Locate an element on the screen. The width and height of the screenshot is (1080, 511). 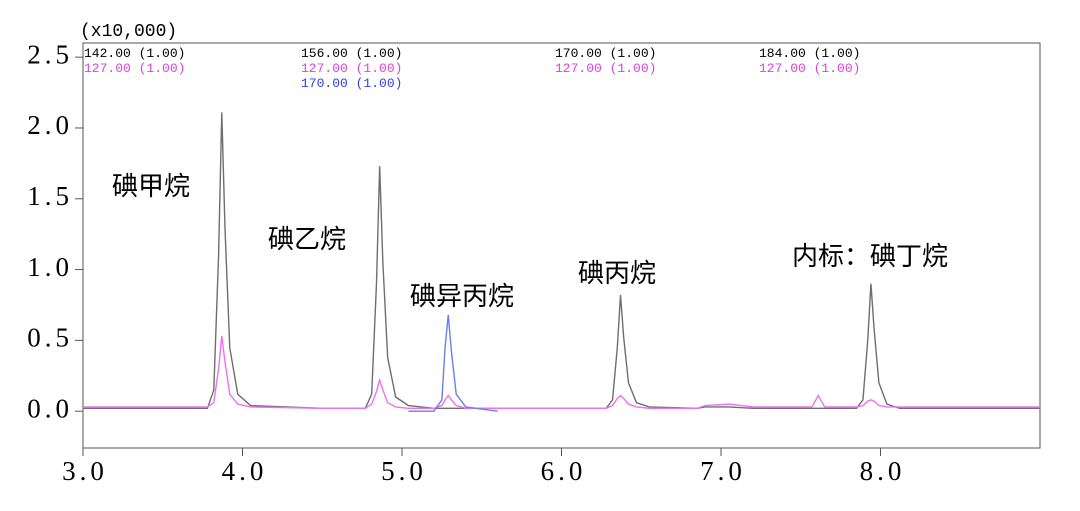
y-tick-label: 2.0 is located at coordinates (50, 125).